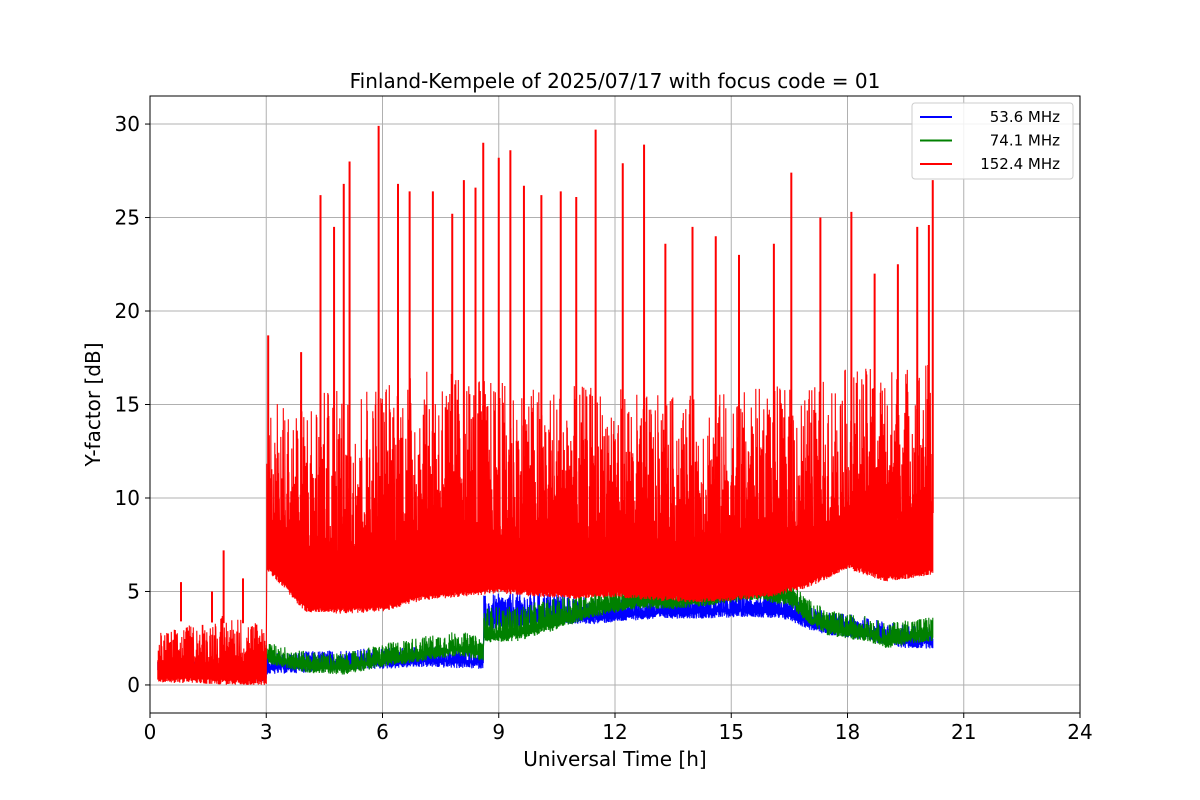 Image resolution: width=1200 pixels, height=800 pixels. Describe the element at coordinates (127, 124) in the screenshot. I see `y-tick-label: 30` at that location.